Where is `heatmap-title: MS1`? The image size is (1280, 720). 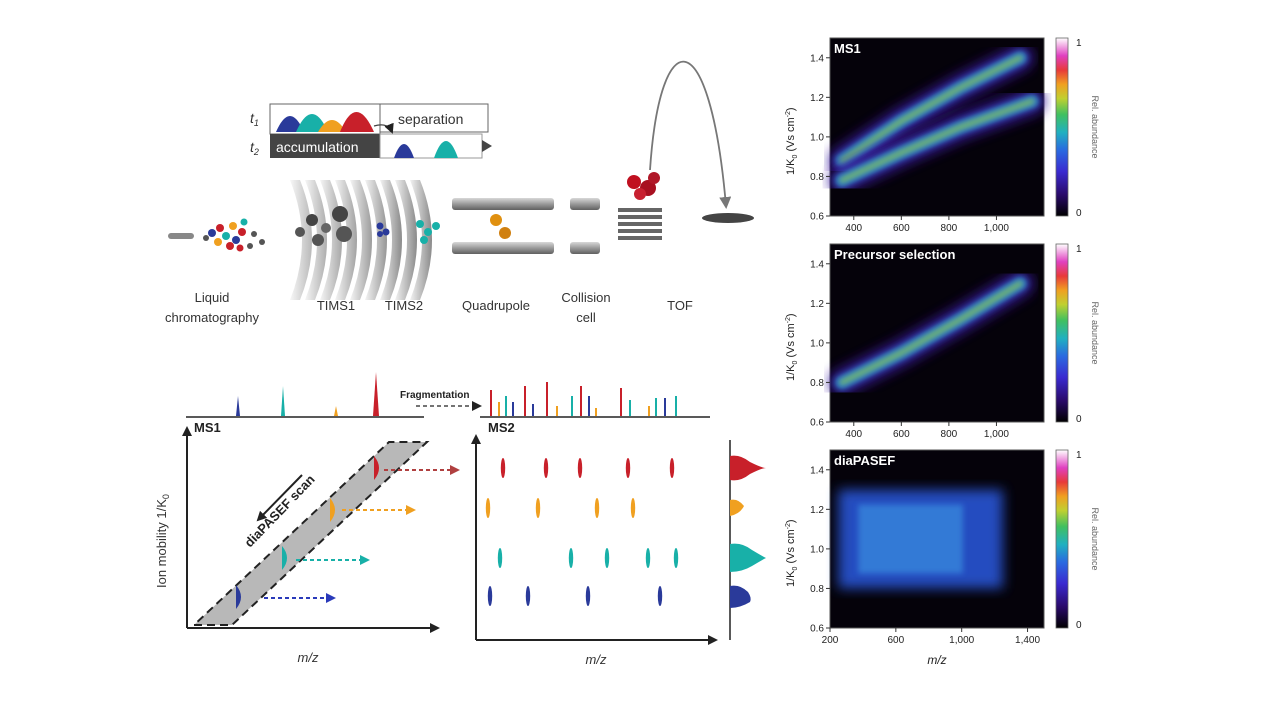 heatmap-title: MS1 is located at coordinates (847, 48).